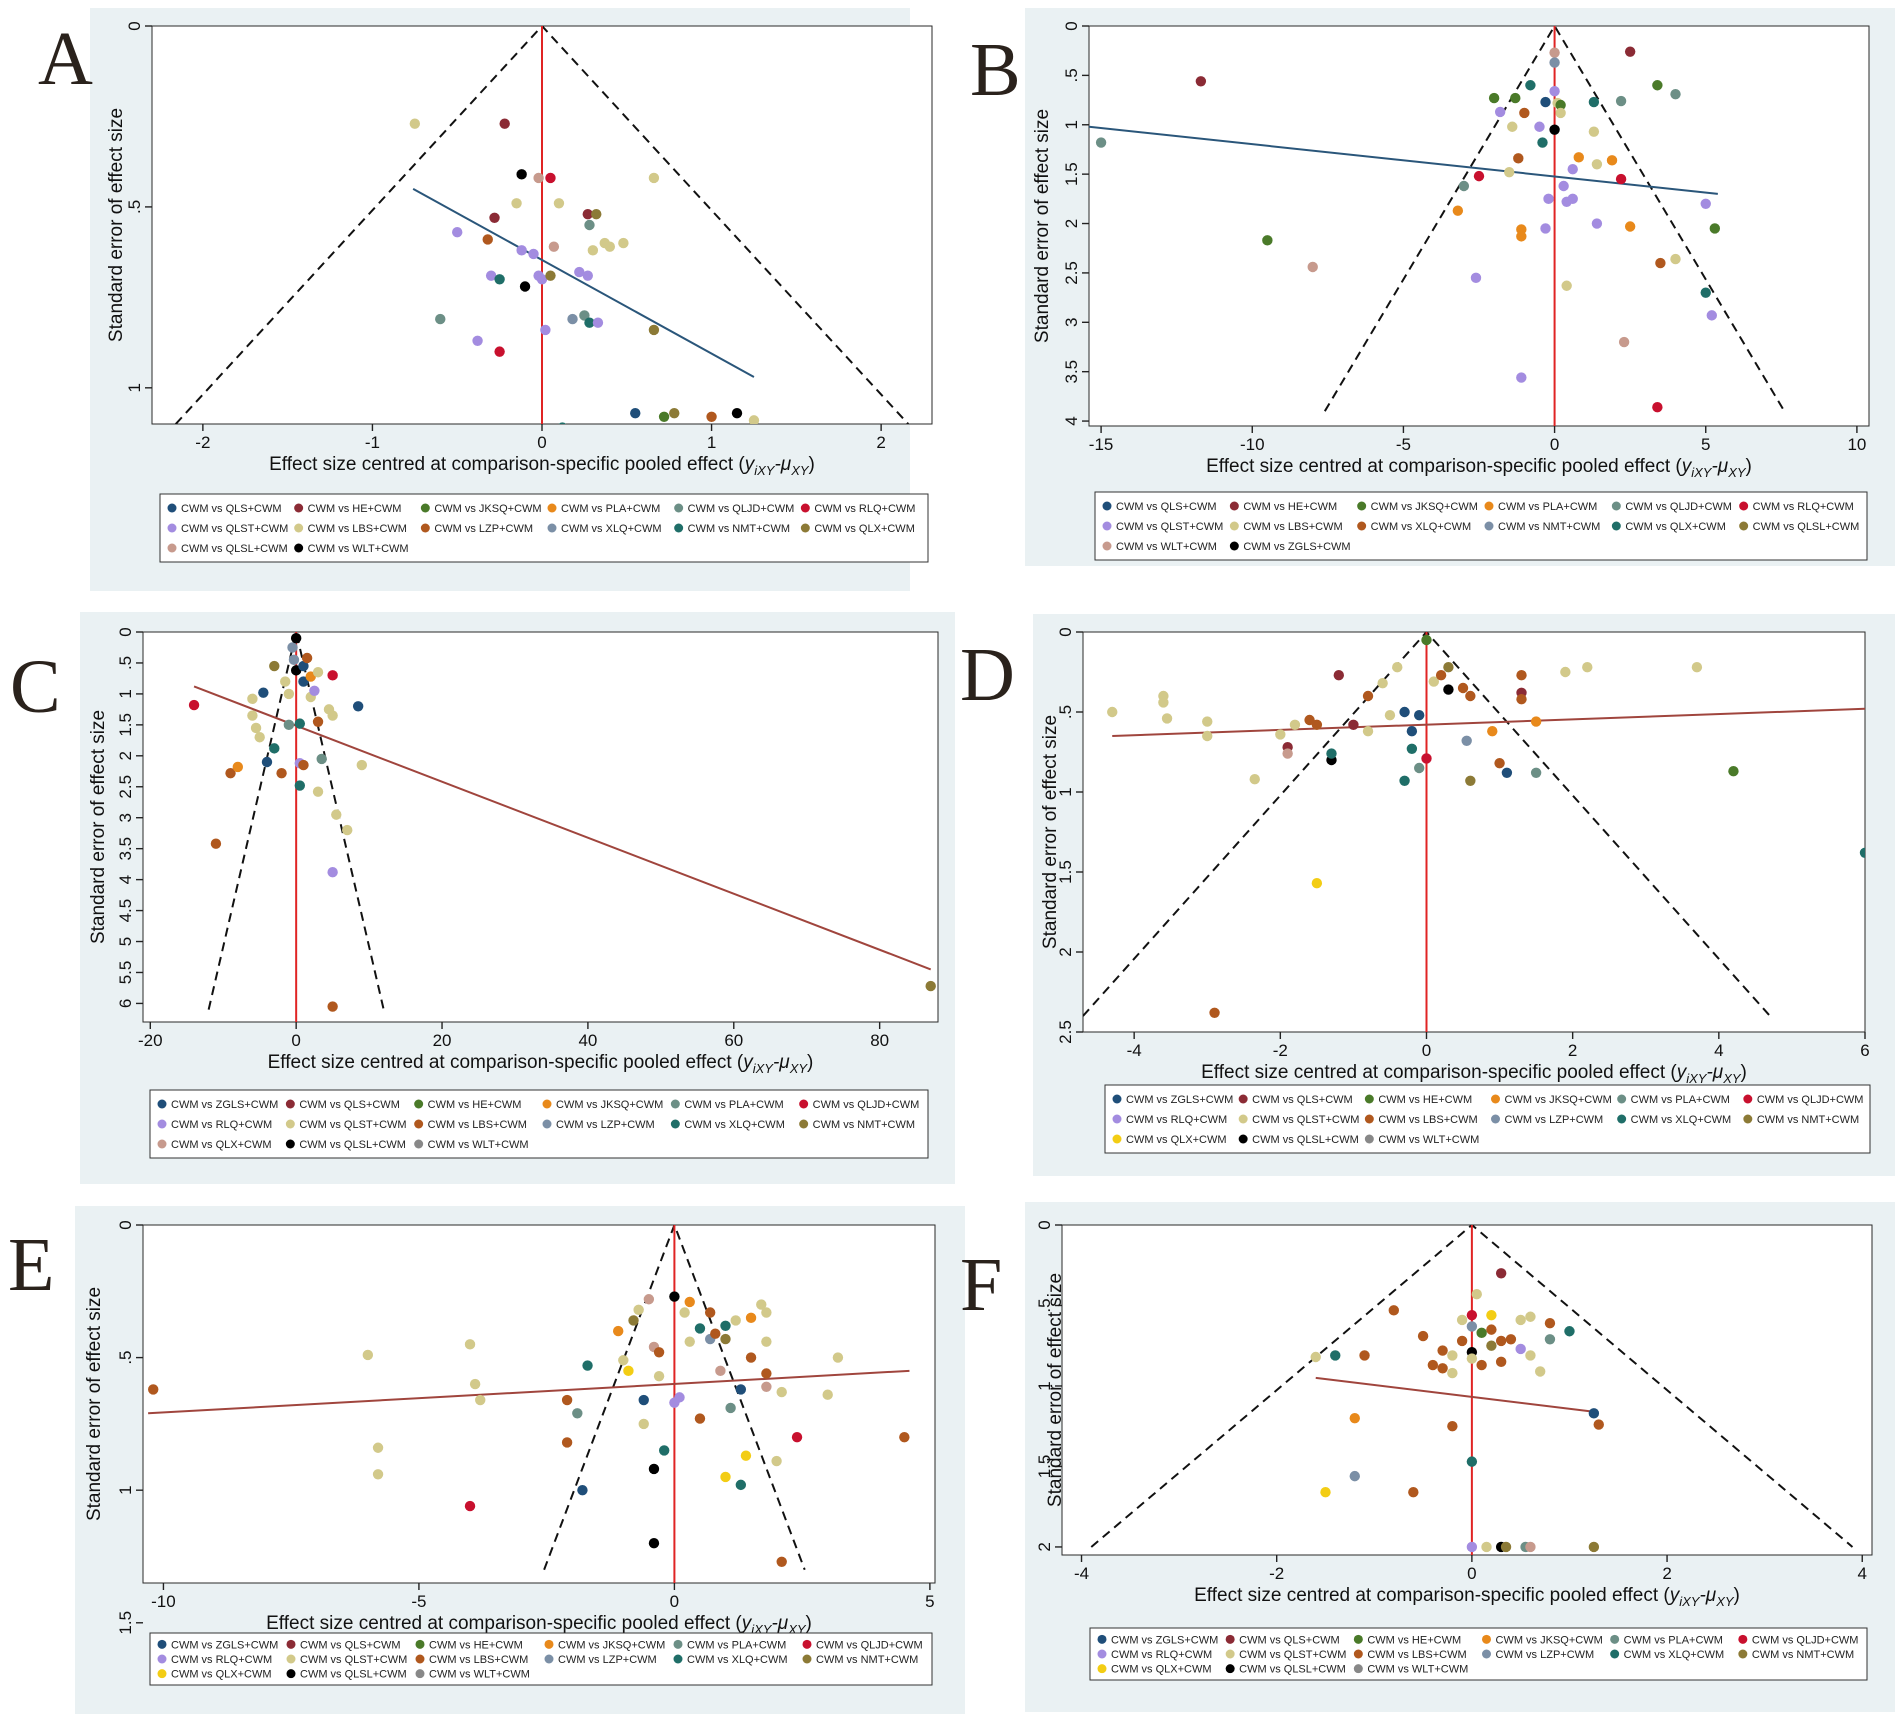  I want to click on legend-entry: CWM vs LBS+CWM, so click(1292, 527).